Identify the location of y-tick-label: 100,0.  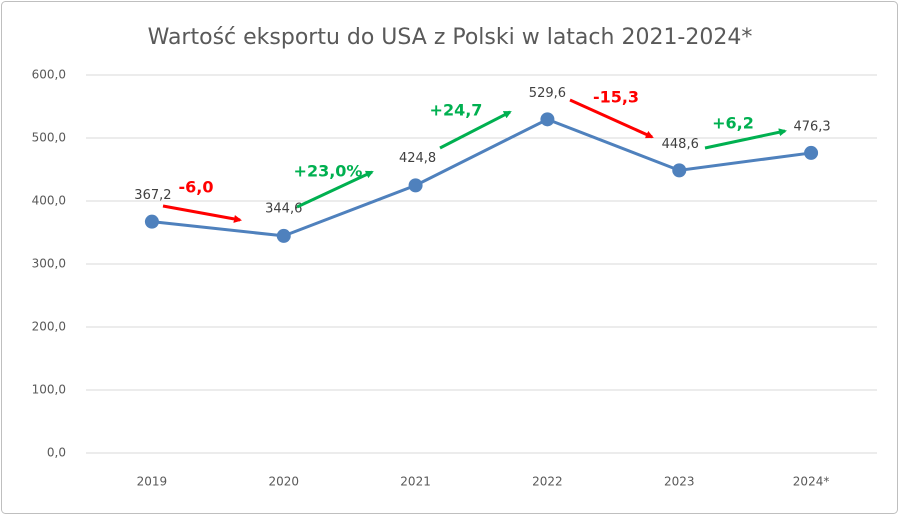
(49, 390).